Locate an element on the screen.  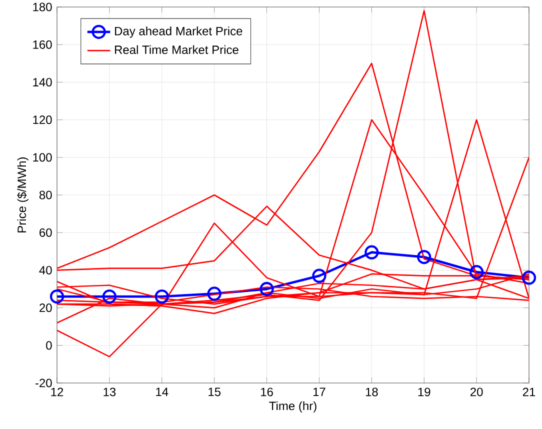
y-tick-label: -20 is located at coordinates (43, 383).